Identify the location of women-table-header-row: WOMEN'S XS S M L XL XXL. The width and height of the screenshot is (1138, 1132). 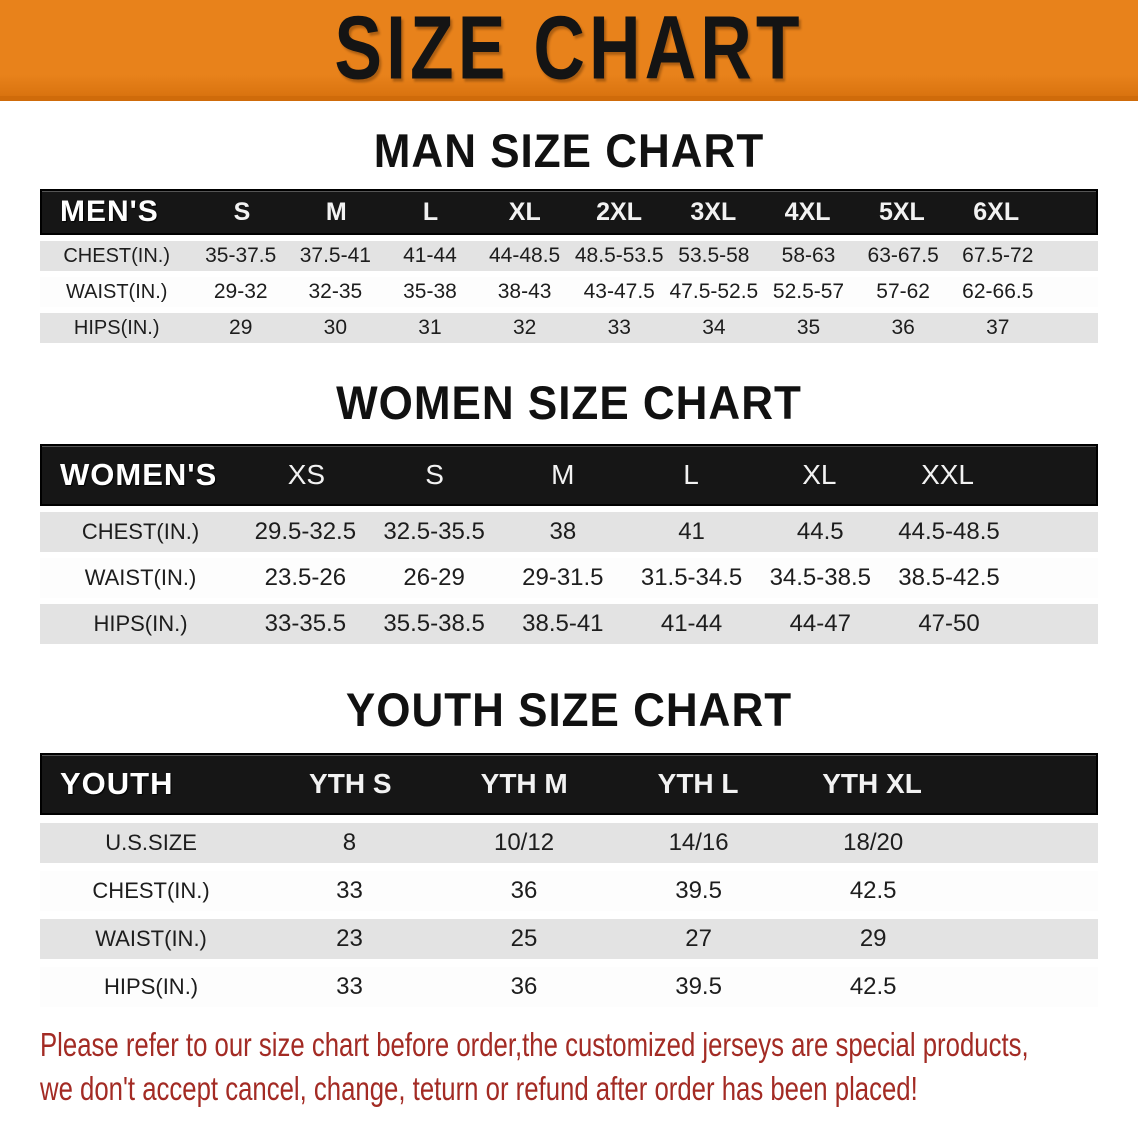
(569, 475).